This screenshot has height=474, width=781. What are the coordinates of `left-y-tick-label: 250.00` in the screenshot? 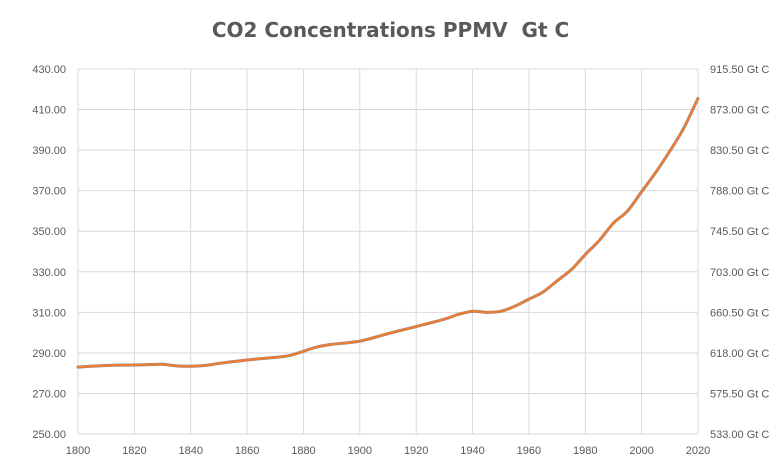 It's located at (49, 435).